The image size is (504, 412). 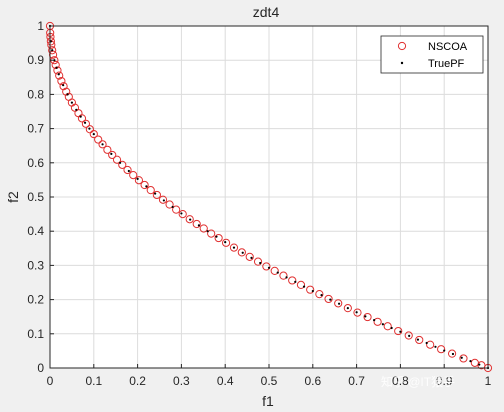 I want to click on y-tick-label: 0.1, so click(x=35, y=334).